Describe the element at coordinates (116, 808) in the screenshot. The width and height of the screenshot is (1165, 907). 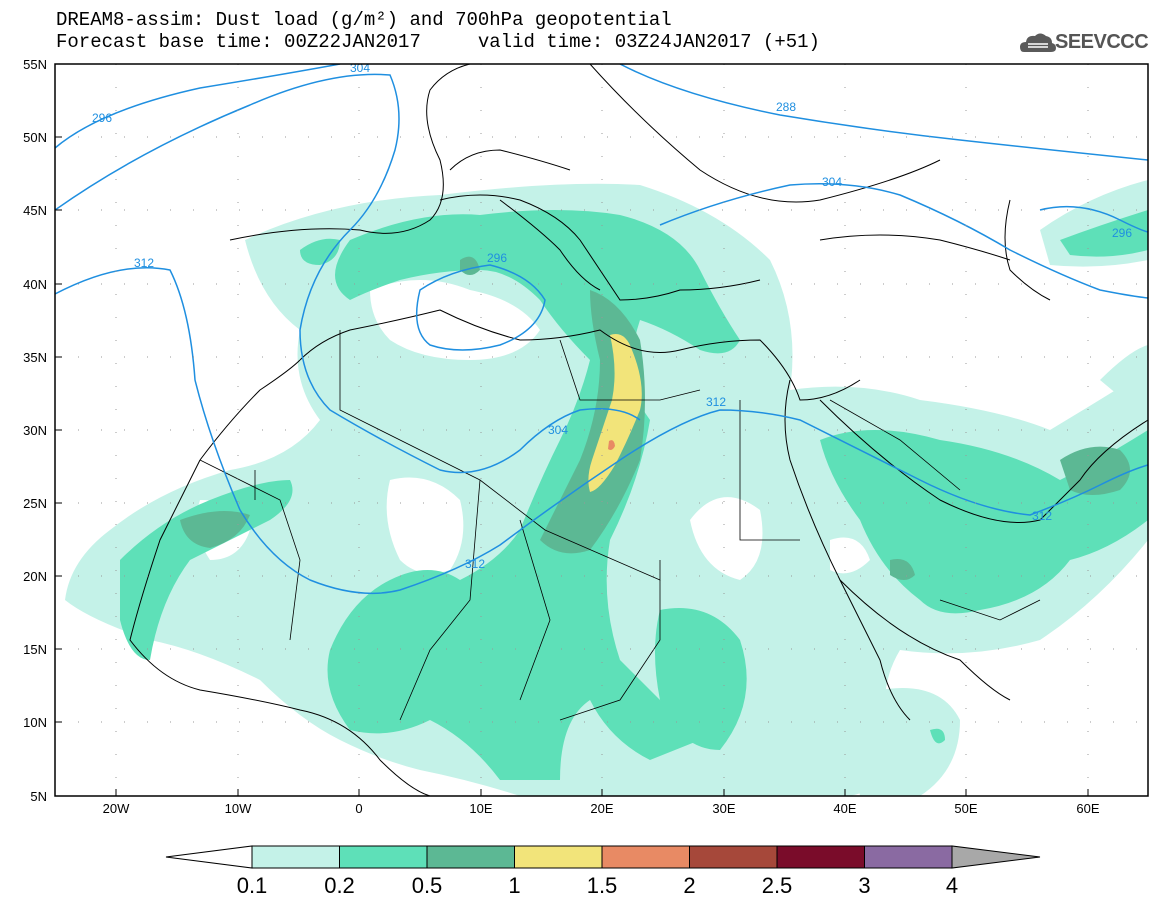
I see `lon-label: 20W` at that location.